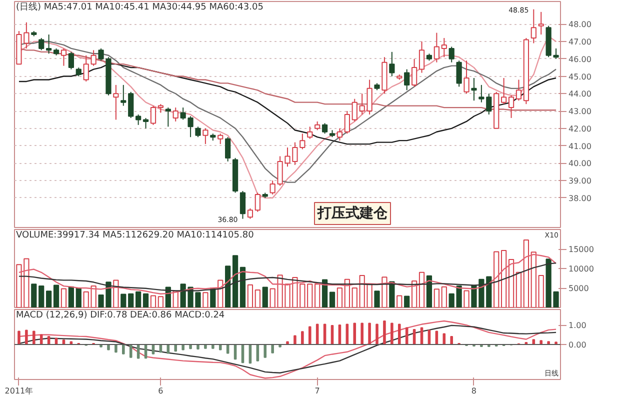 This screenshot has height=398, width=618. I want to click on x-tick-label: 8, so click(474, 391).